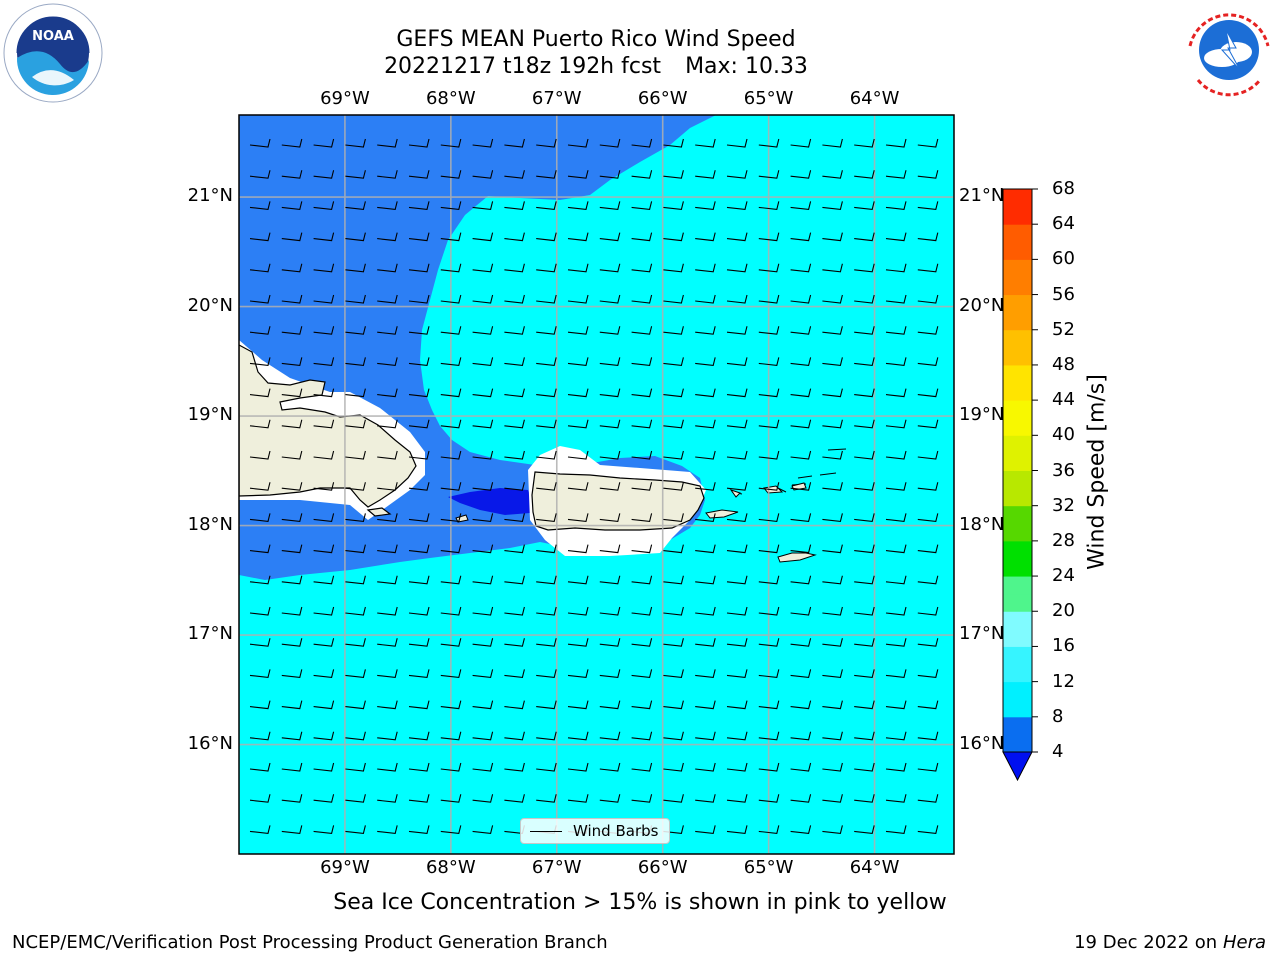 The image size is (1280, 960). What do you see at coordinates (1063, 540) in the screenshot?
I see `colorbar-tick-label: 28` at bounding box center [1063, 540].